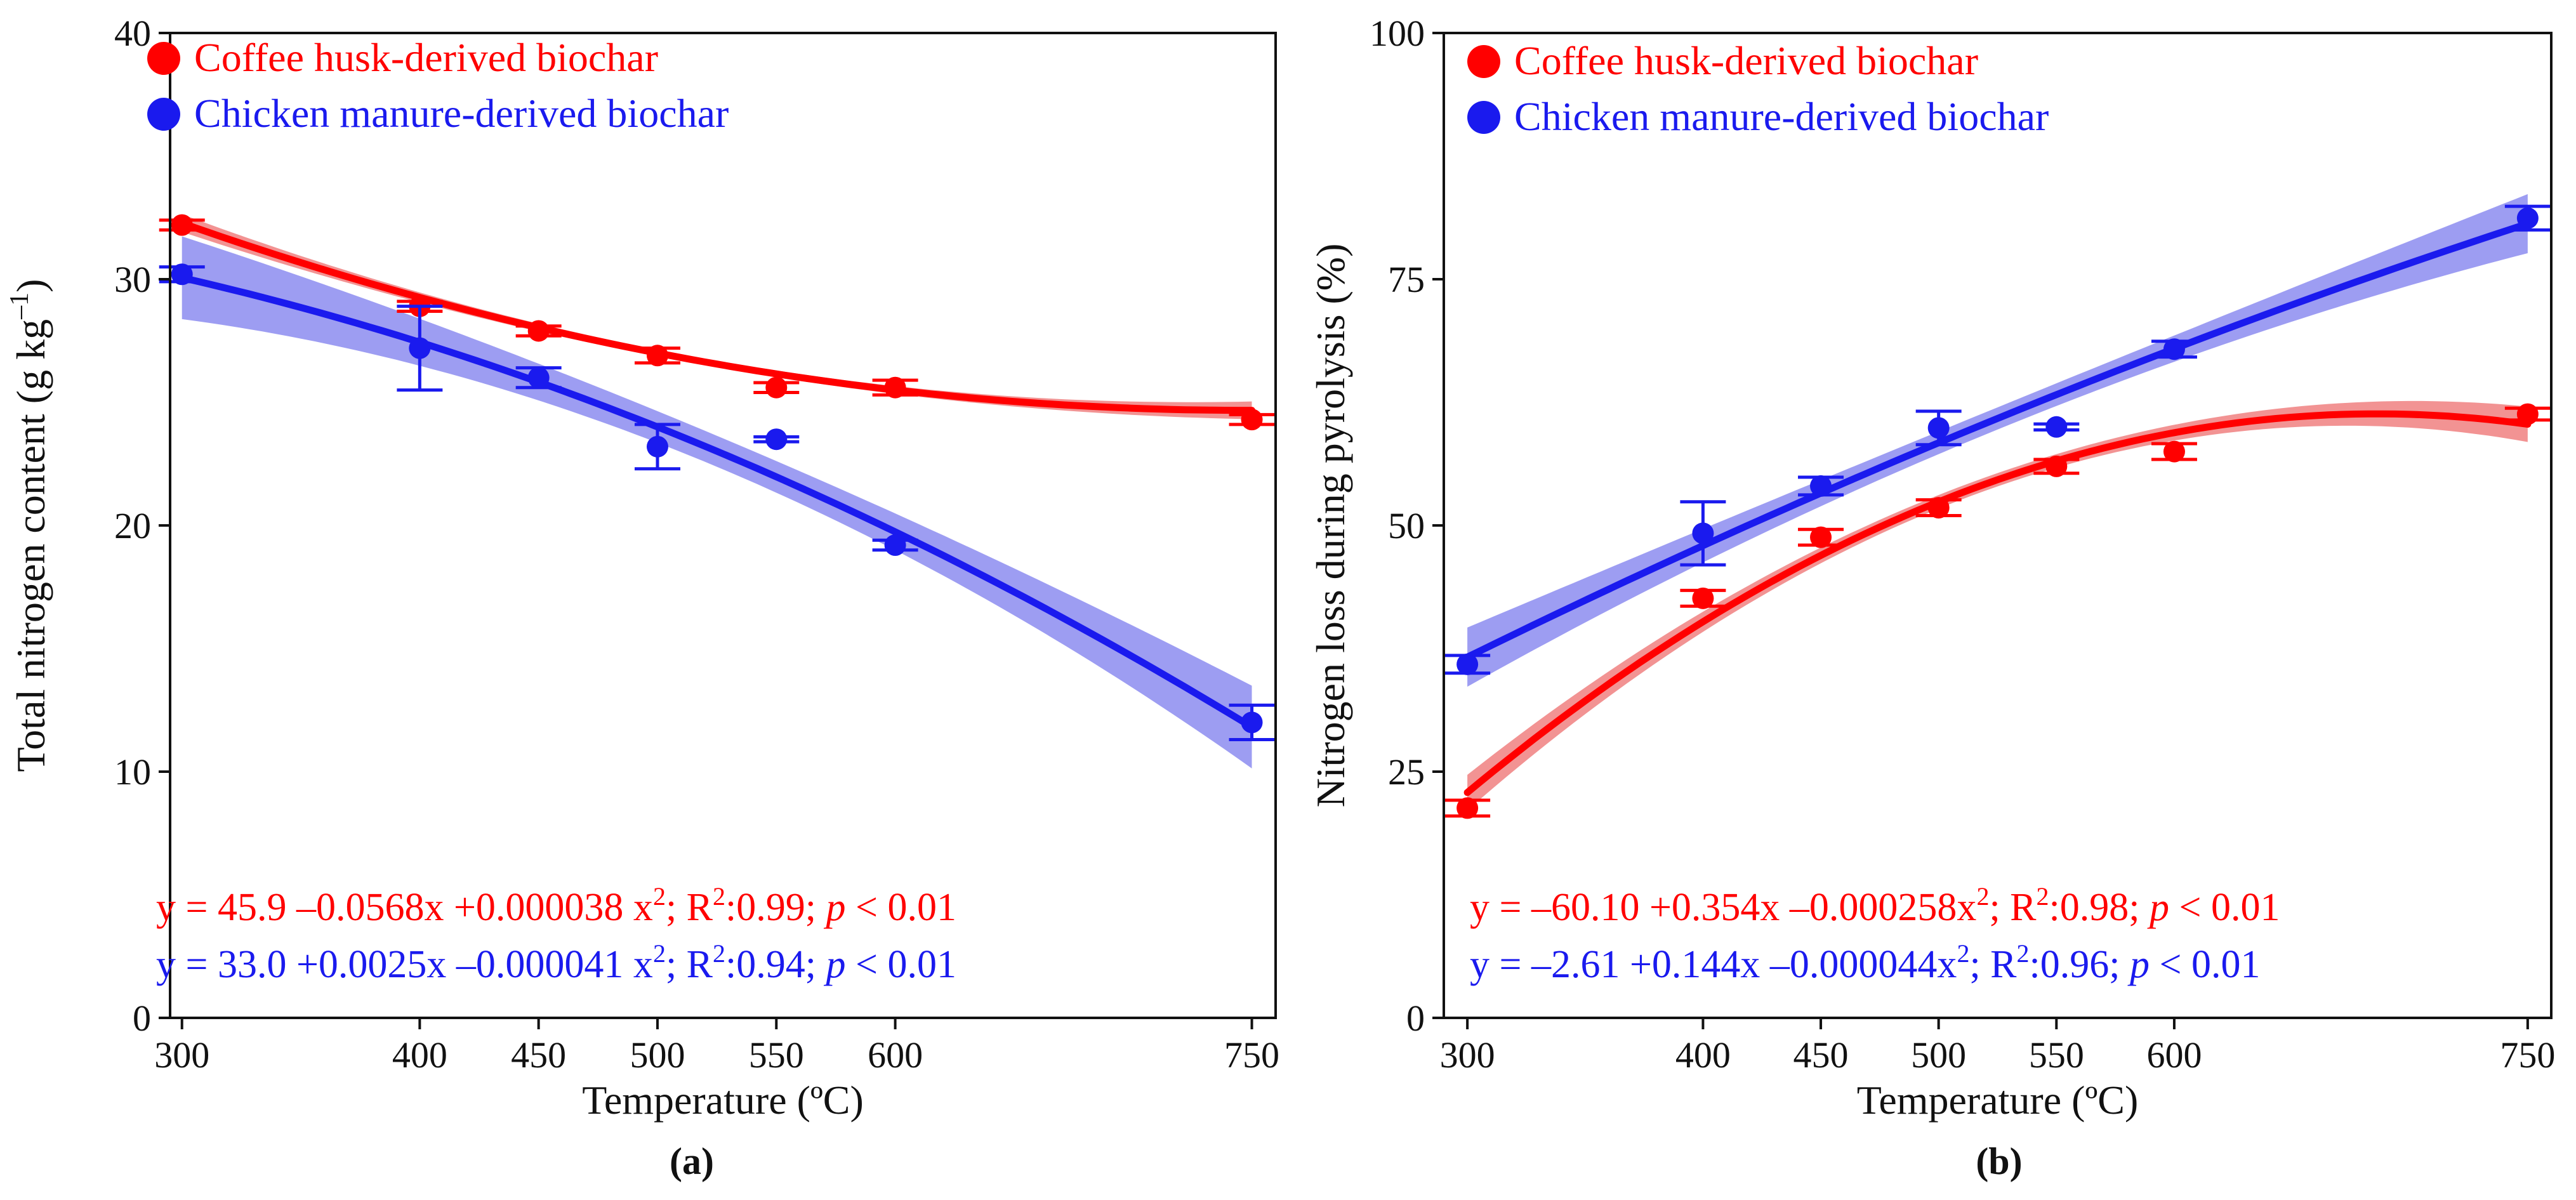 The height and width of the screenshot is (1200, 2576). What do you see at coordinates (1999, 1161) in the screenshot?
I see `panel-label: (b)` at bounding box center [1999, 1161].